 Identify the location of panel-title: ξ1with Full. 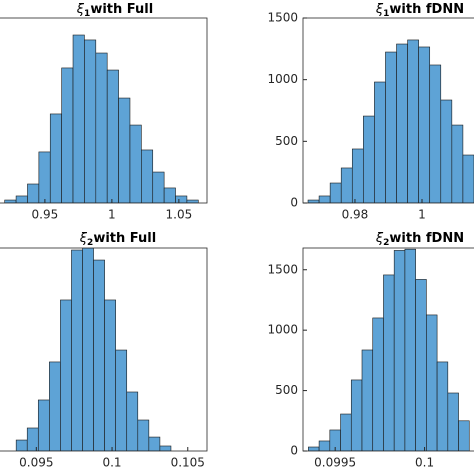
(114, 10).